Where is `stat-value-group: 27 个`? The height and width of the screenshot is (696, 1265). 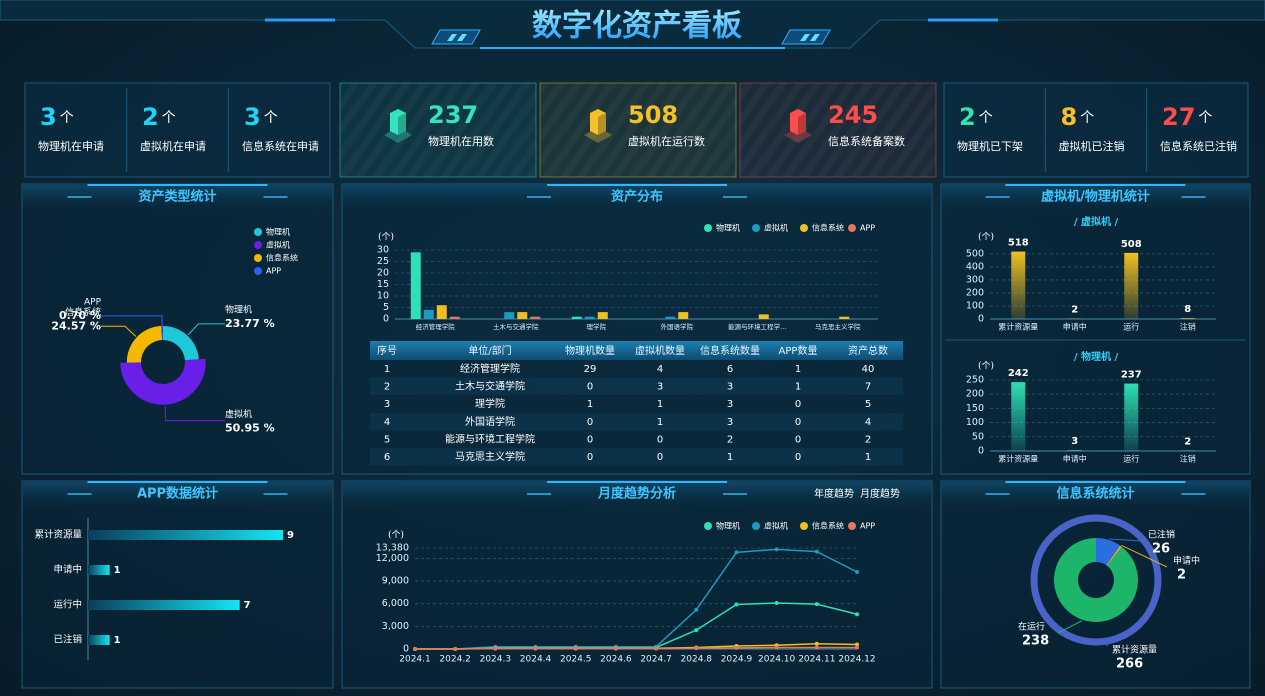 stat-value-group: 27 个 is located at coordinates (1187, 117).